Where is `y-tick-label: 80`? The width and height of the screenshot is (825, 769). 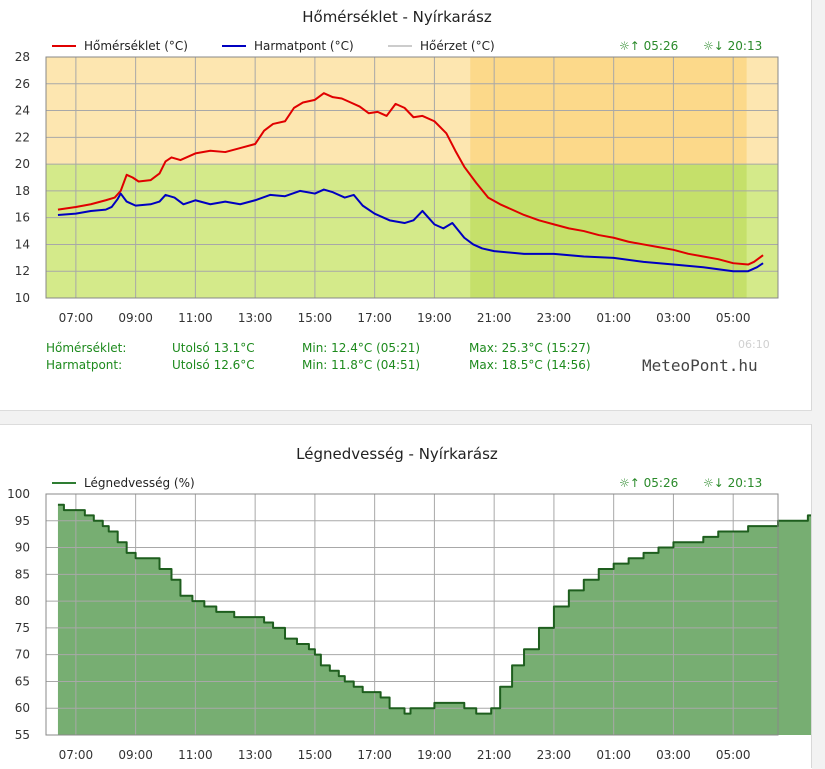
y-tick-label: 80 is located at coordinates (22, 601).